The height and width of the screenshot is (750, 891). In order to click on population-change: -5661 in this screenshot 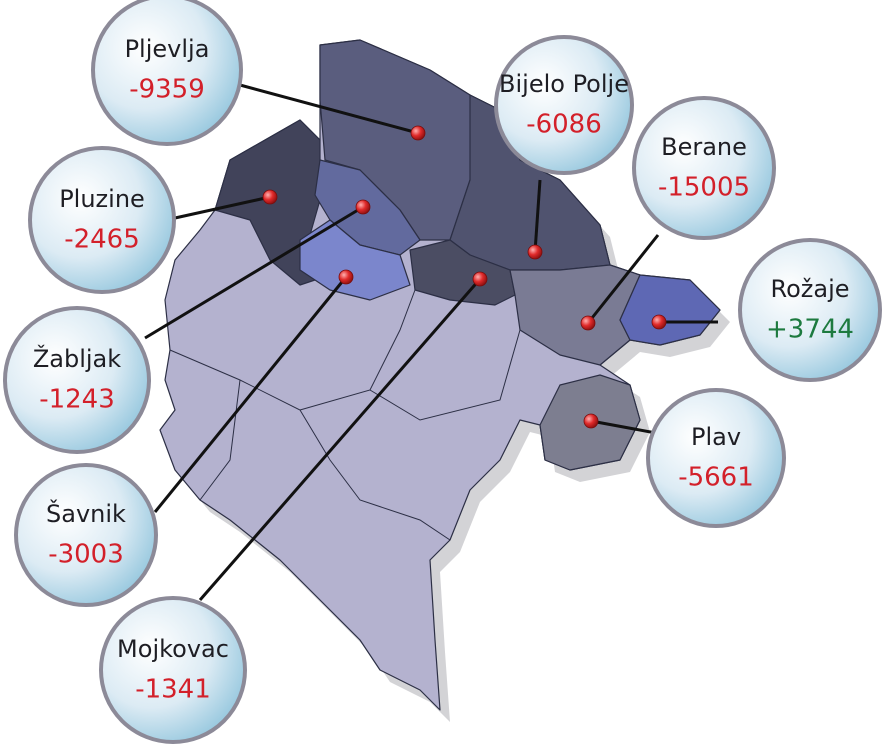, I will do `click(716, 478)`.